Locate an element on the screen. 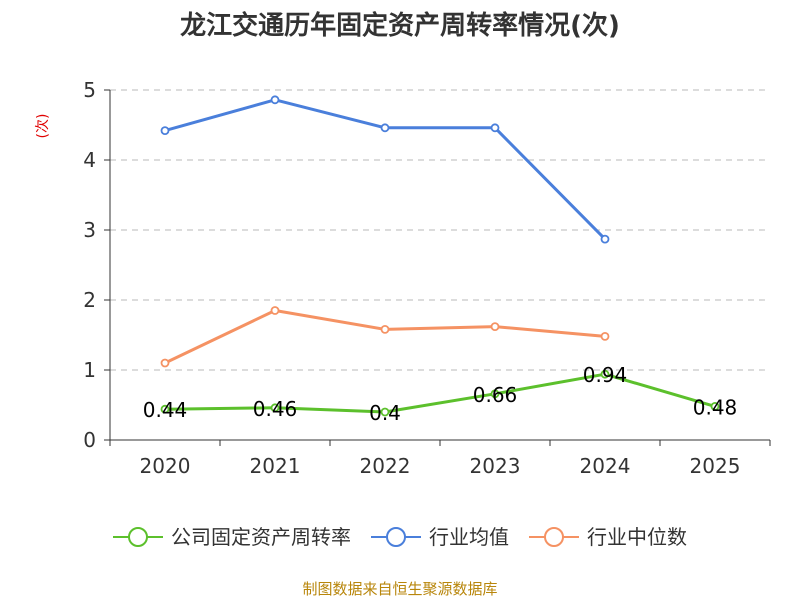 The image size is (800, 600). series-2-line is located at coordinates (385, 337).